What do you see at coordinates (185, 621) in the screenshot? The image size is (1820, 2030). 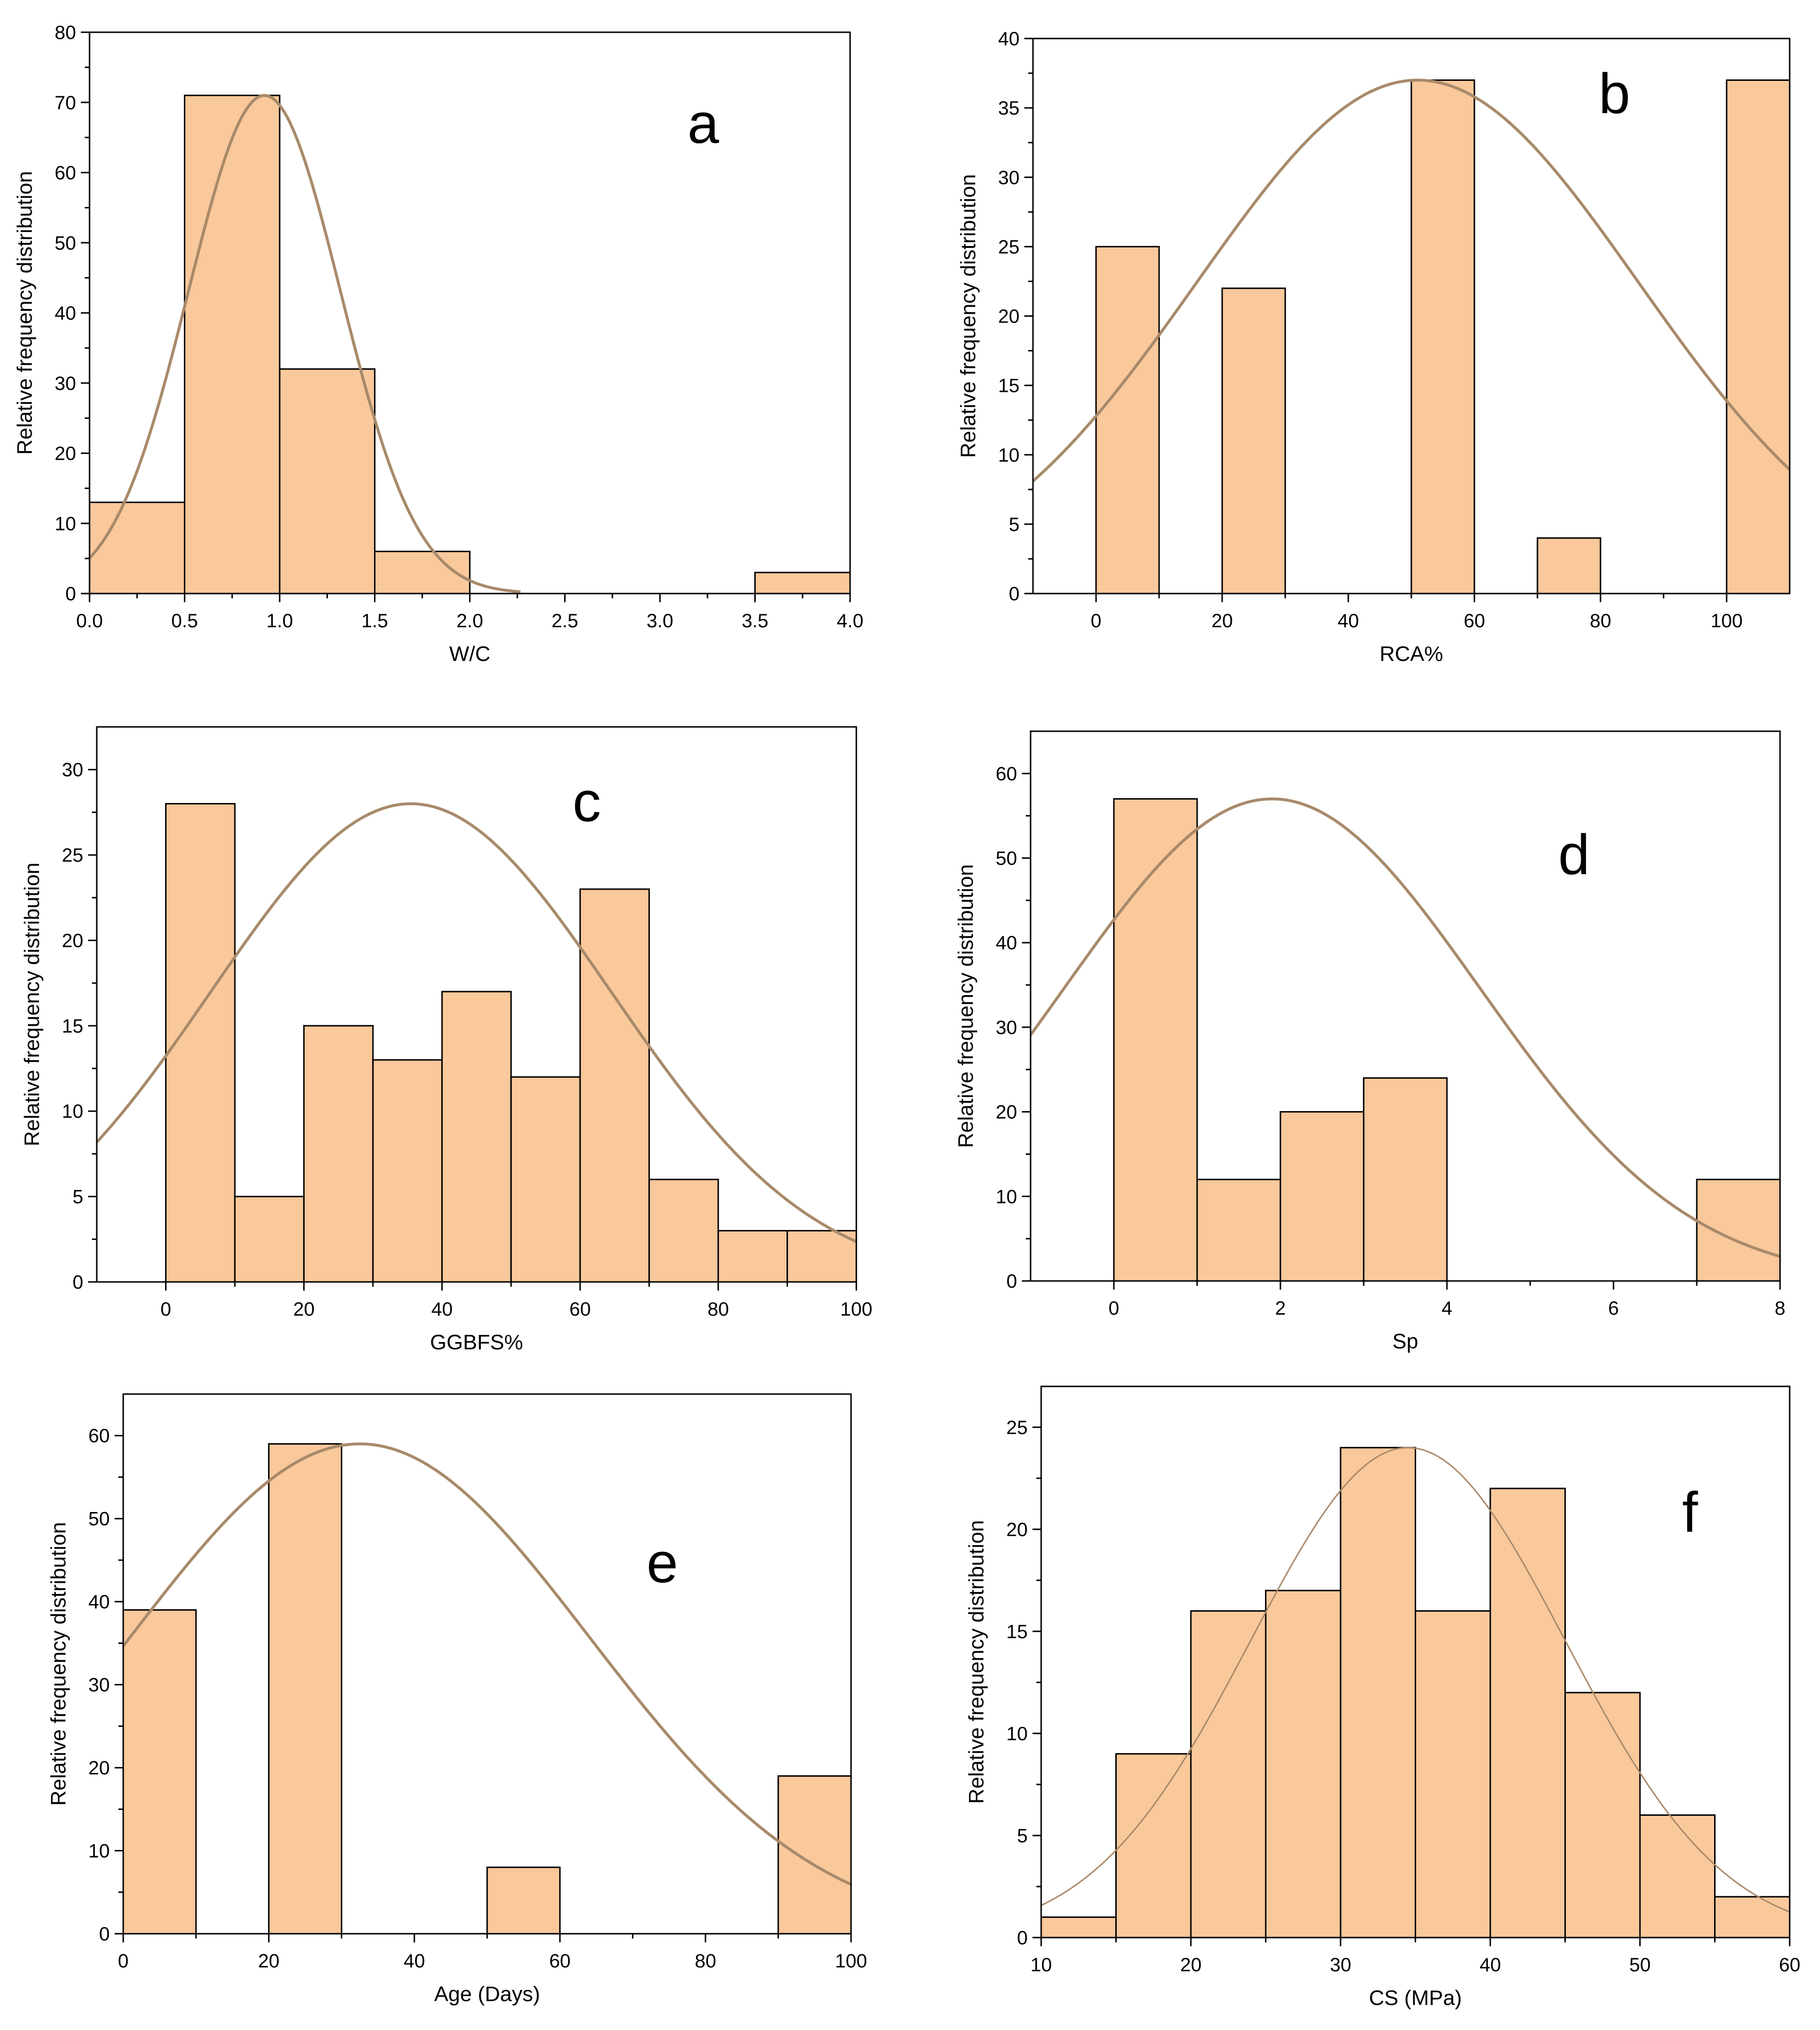 I see `x-tick-label: 0.5` at bounding box center [185, 621].